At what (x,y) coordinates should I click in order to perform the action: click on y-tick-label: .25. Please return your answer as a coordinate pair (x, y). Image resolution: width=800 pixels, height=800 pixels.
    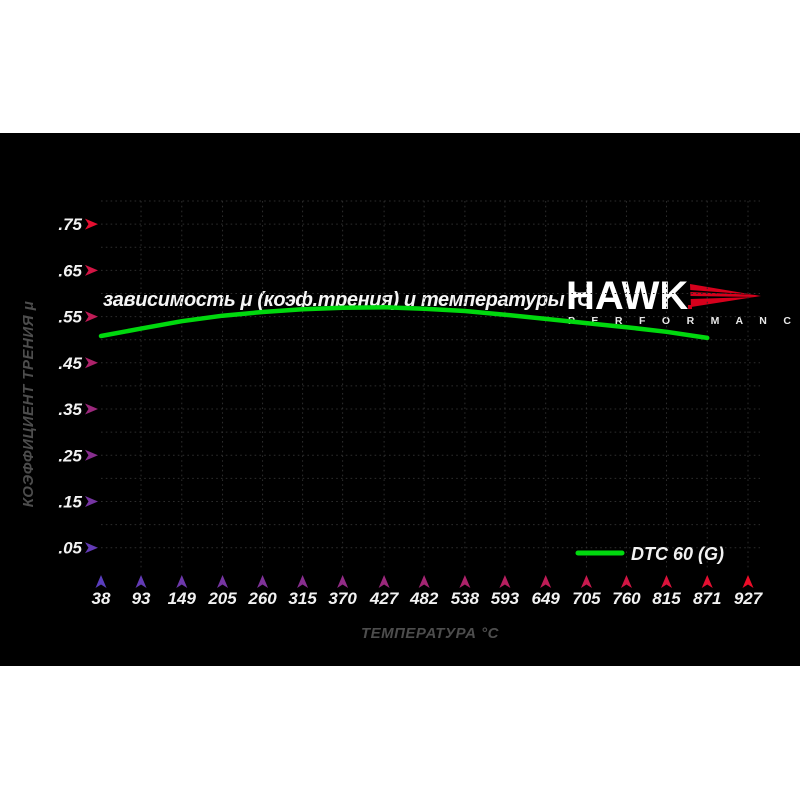
    Looking at the image, I should click on (70, 455).